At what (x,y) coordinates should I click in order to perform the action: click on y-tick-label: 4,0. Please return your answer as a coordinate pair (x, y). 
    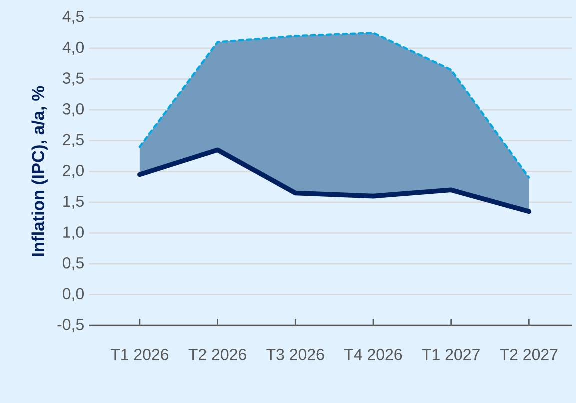
    Looking at the image, I should click on (73, 49).